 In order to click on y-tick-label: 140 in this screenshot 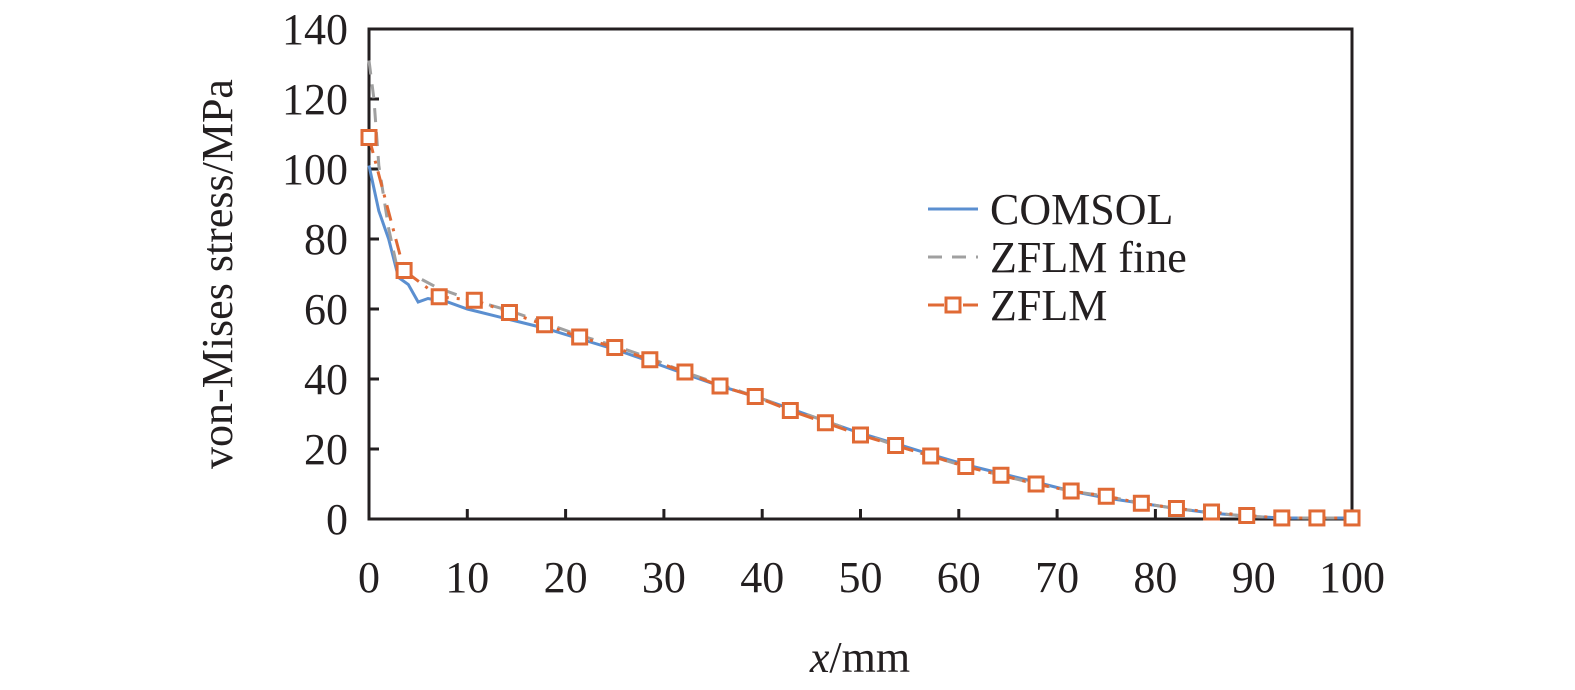, I will do `click(315, 29)`.